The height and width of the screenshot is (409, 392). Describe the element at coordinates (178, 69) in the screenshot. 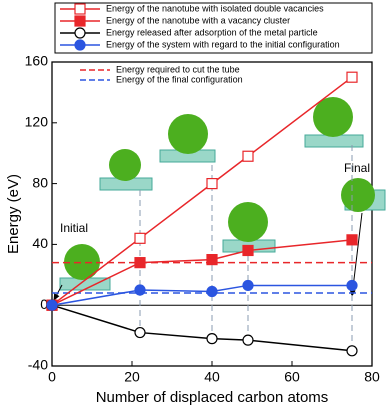

I see `legend-label: Energy required to cut the tube` at that location.